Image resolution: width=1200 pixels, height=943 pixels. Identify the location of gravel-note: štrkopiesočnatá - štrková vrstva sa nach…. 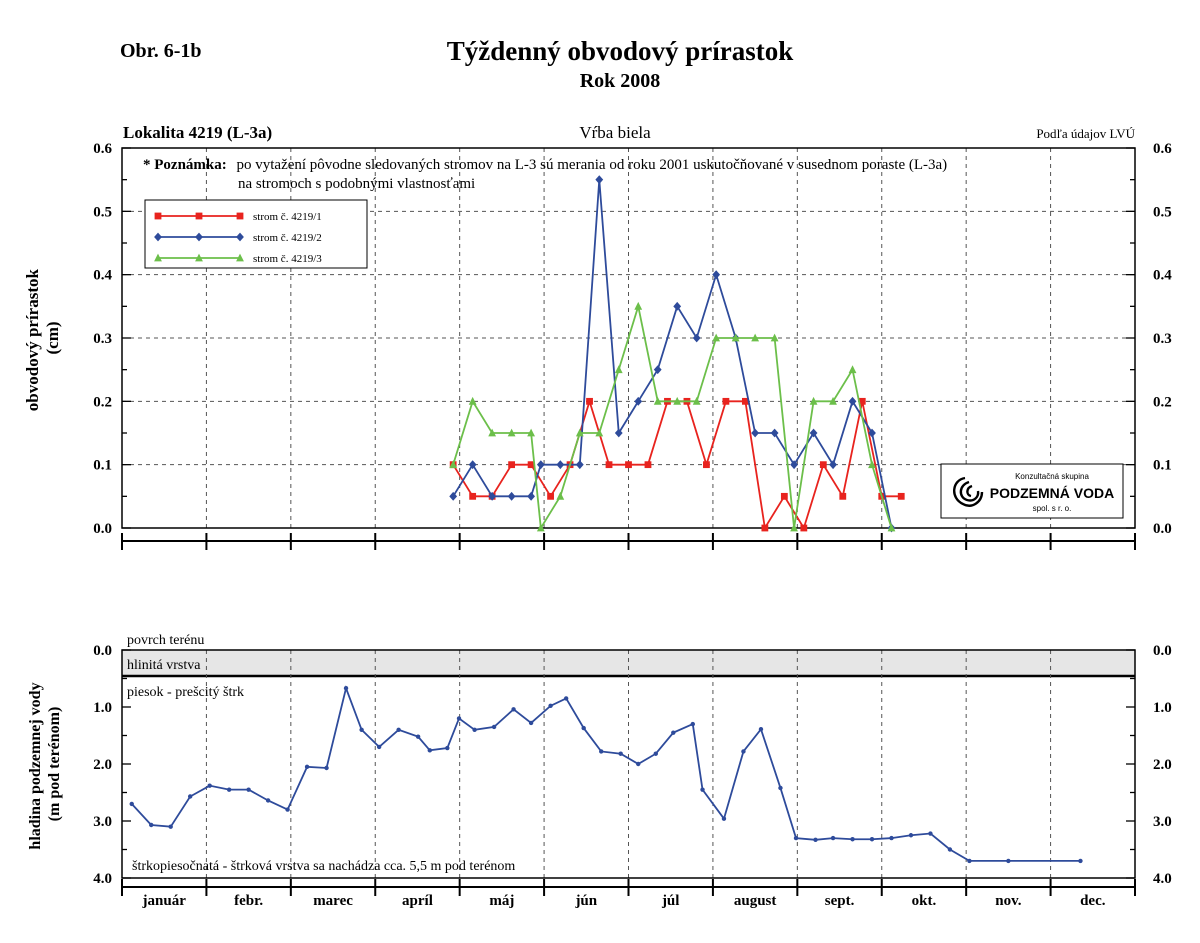
(323, 866).